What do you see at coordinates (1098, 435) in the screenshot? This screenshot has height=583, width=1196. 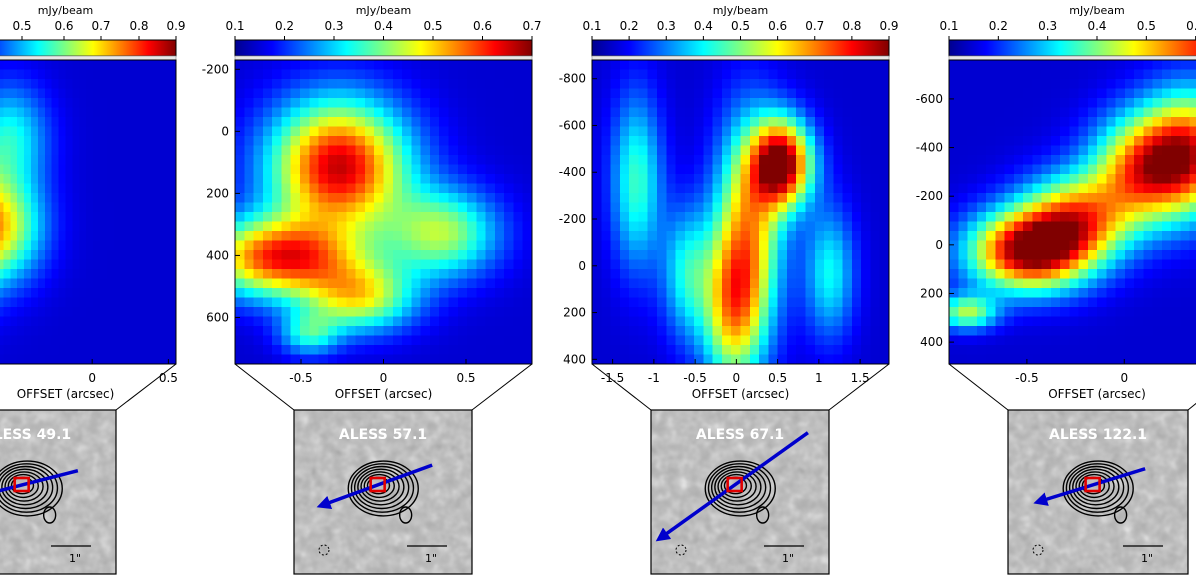 I see `inset-label: ALESS 122.1` at bounding box center [1098, 435].